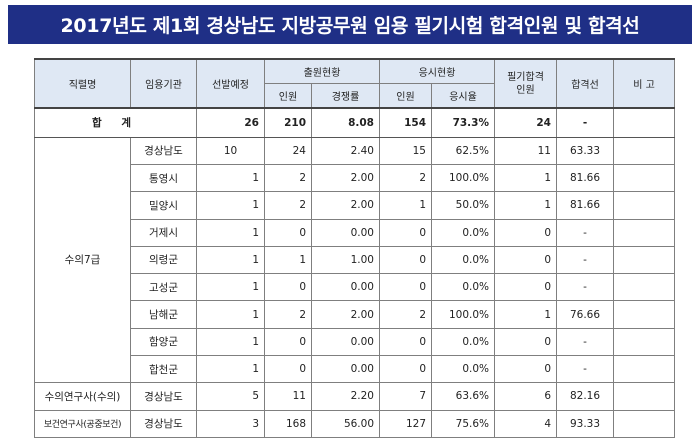  I want to click on table-row: 고성군 1 0 0.00 0 0.0% 0 -, so click(355, 287).